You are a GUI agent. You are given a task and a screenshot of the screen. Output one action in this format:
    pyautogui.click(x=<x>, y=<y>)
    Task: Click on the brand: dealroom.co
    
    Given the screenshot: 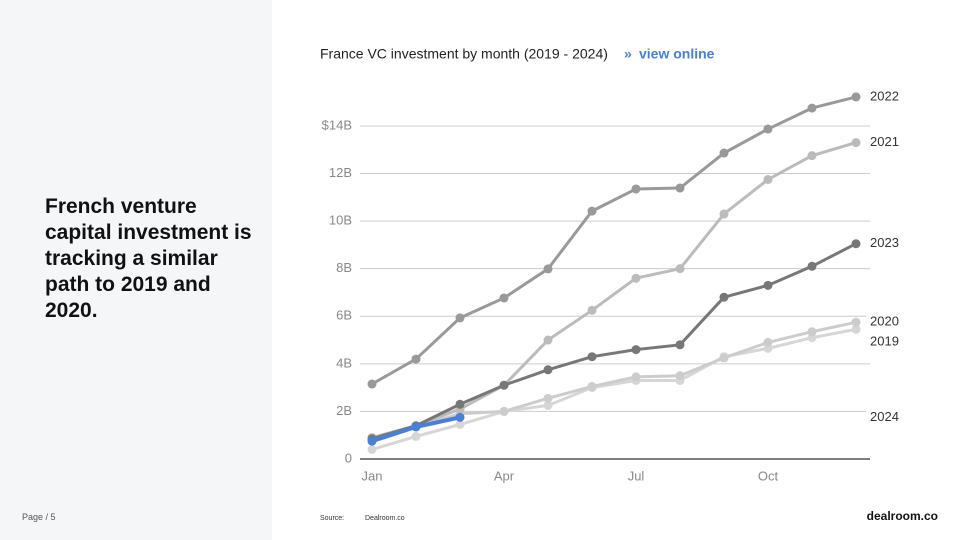 What is the action you would take?
    pyautogui.click(x=902, y=516)
    